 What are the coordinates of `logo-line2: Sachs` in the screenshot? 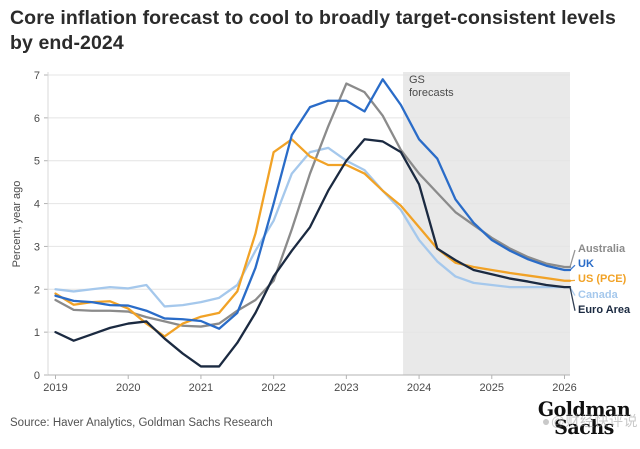 It's located at (583, 426).